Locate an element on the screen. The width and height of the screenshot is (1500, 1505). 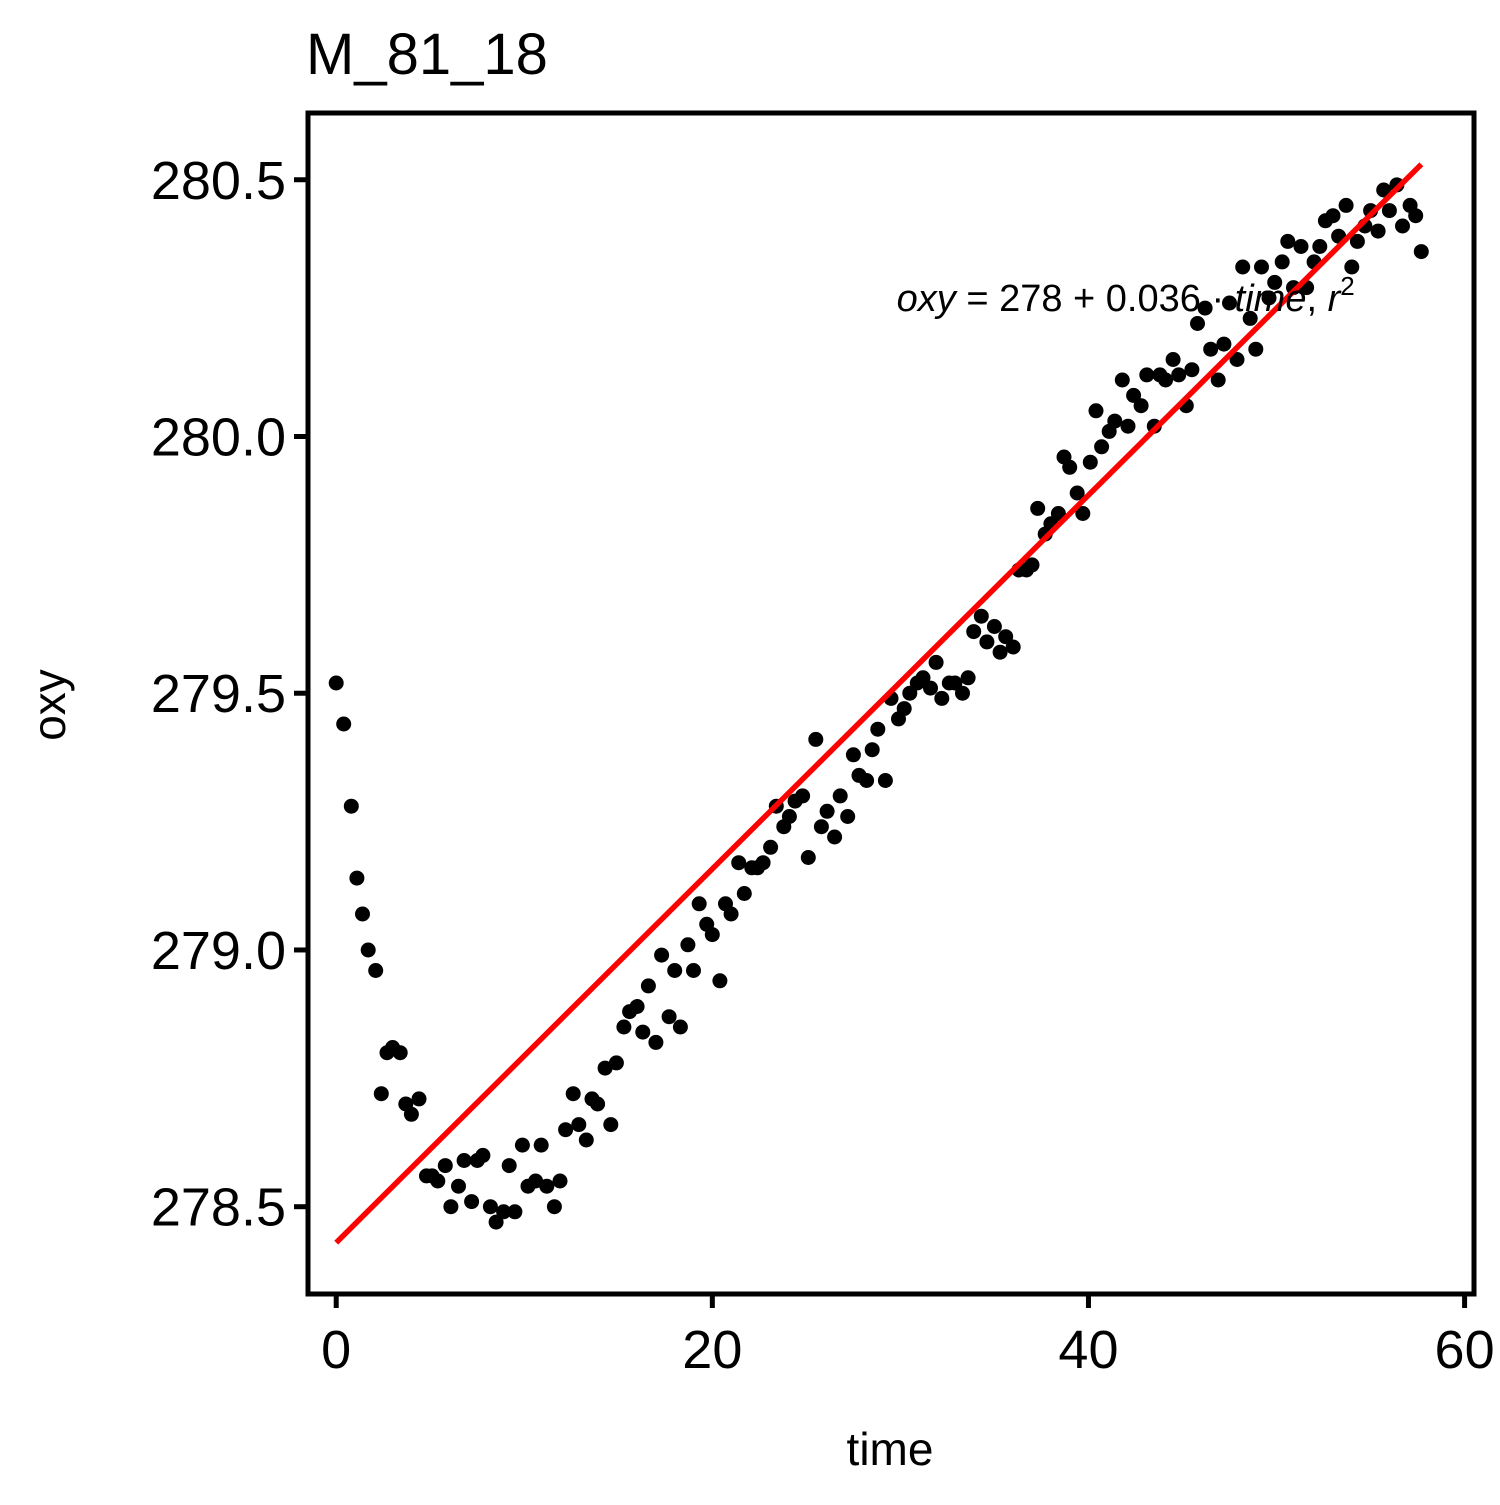
equation-annotation: oxy = 278 + 0.036 · time, r2 is located at coordinates (1126, 295).